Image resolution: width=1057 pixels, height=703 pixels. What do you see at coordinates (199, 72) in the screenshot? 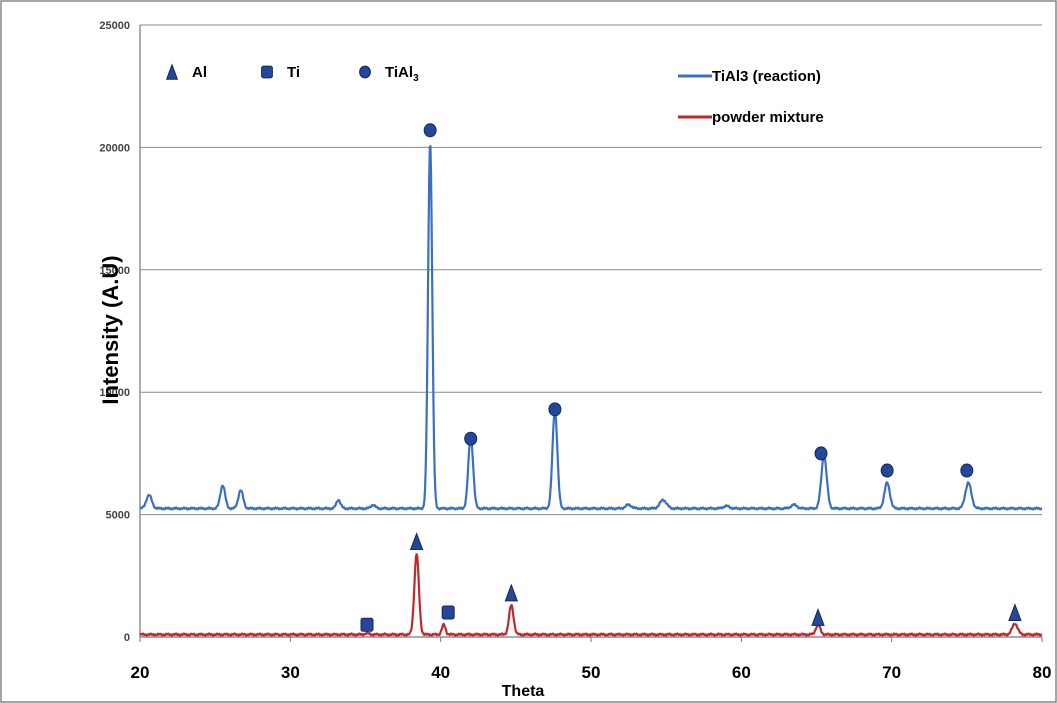
I see `phase-legend-label-0: Al` at bounding box center [199, 72].